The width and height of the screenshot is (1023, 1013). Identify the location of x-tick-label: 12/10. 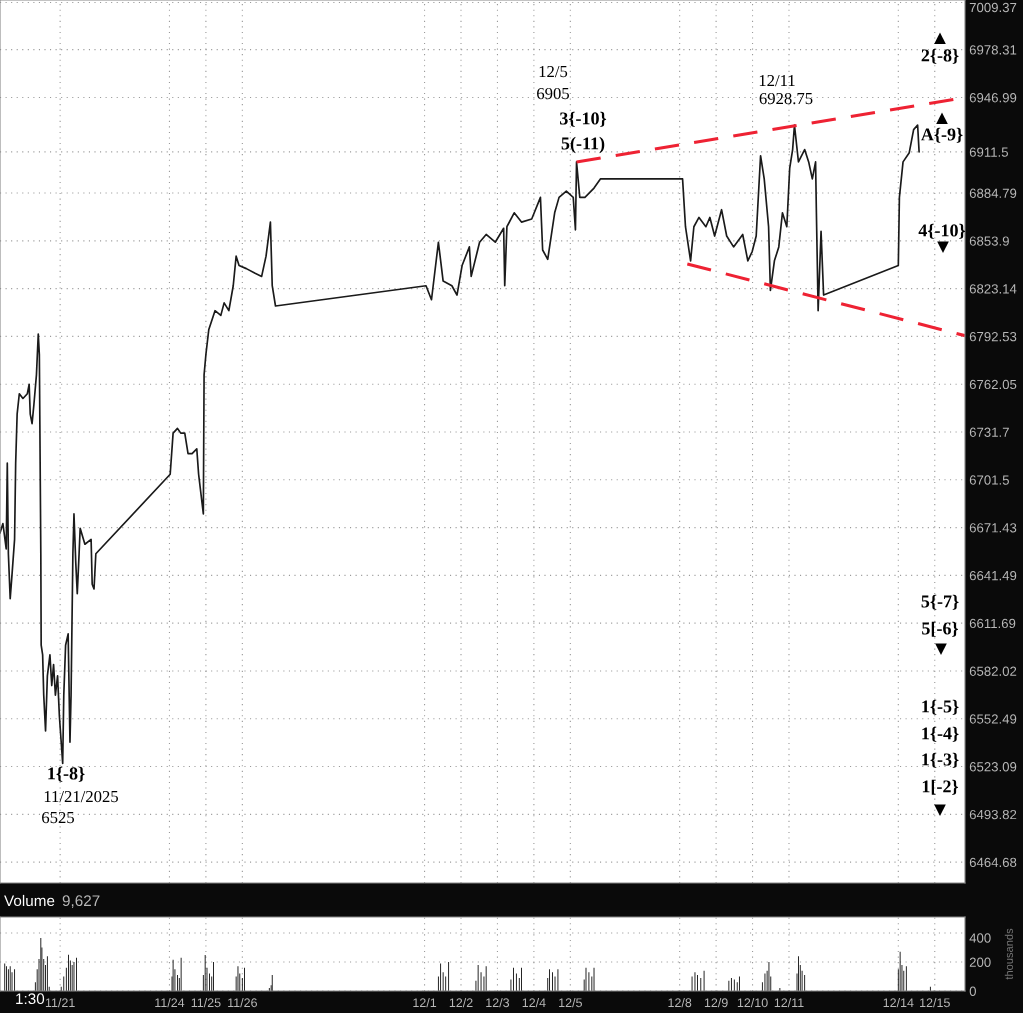
(752, 1002).